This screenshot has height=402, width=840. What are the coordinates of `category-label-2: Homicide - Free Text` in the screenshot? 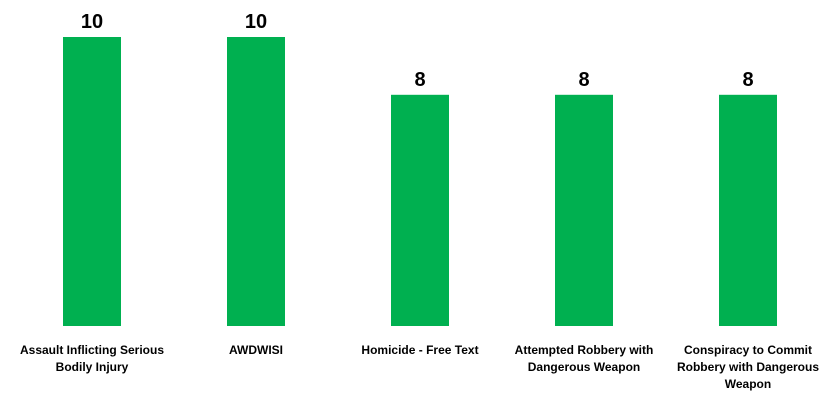 It's located at (419, 350).